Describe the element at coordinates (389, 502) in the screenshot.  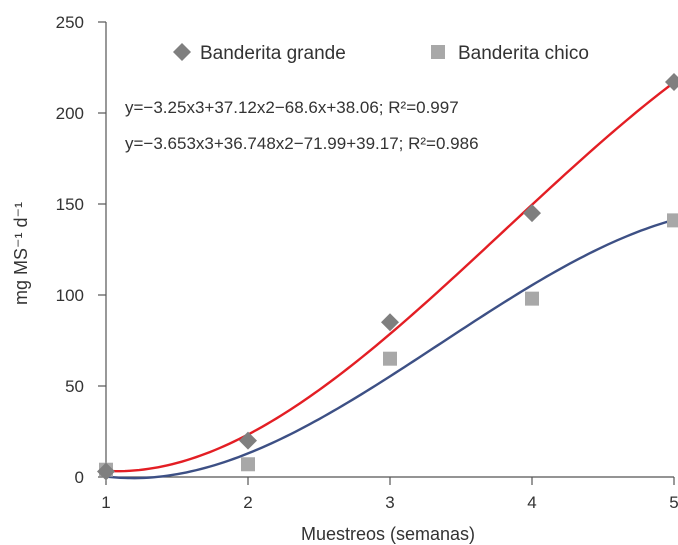
I see `x-tick-label: 3` at that location.